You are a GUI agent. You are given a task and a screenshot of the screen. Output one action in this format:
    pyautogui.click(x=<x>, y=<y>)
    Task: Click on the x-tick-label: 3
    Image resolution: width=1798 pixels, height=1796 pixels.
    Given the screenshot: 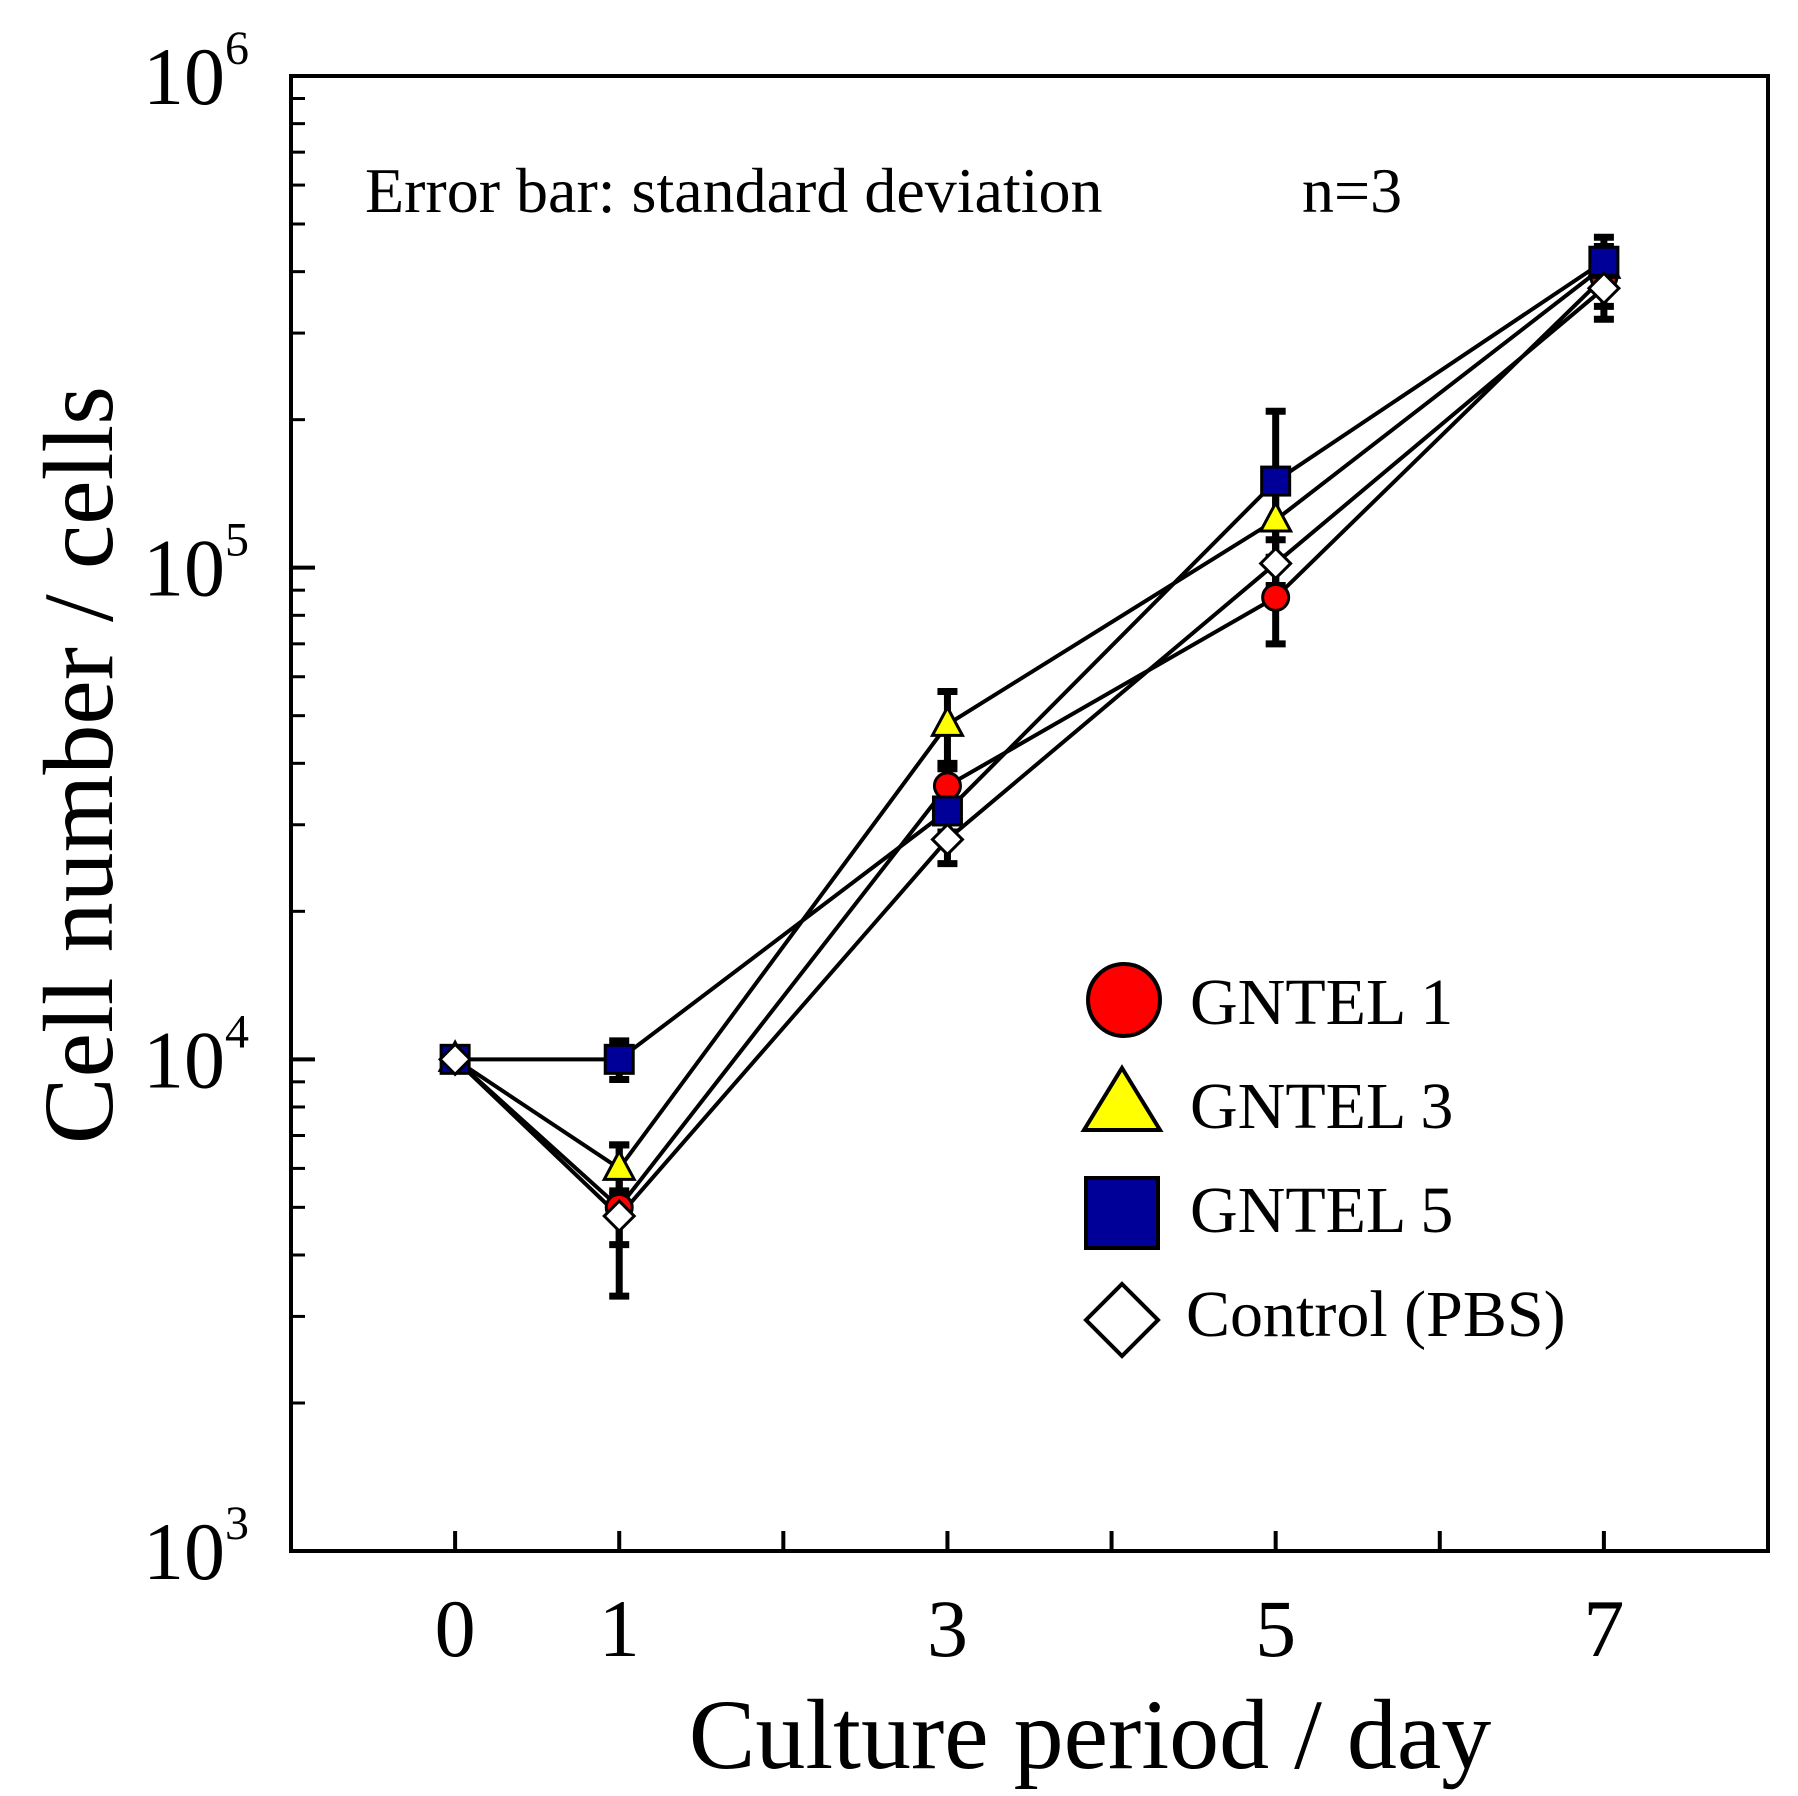 What is the action you would take?
    pyautogui.click(x=947, y=1628)
    